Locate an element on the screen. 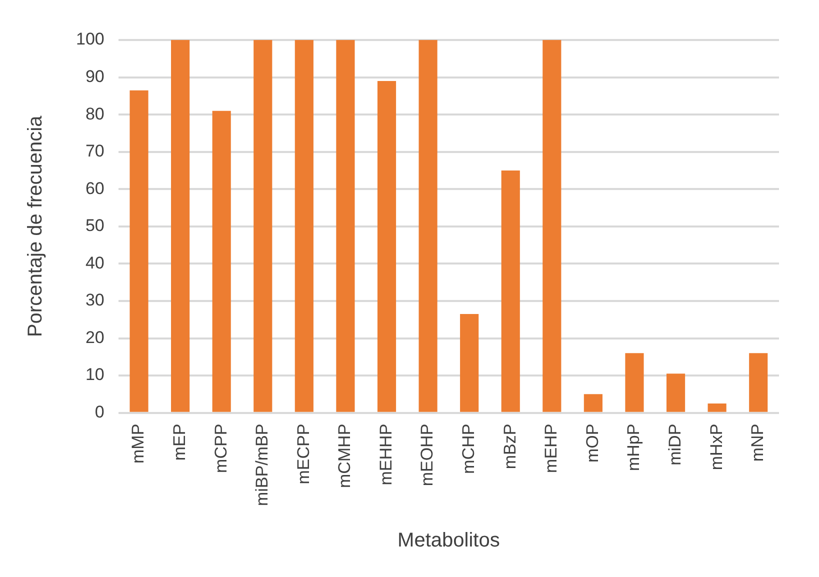 The image size is (819, 577). x-tick-label: mHxP is located at coordinates (716, 447).